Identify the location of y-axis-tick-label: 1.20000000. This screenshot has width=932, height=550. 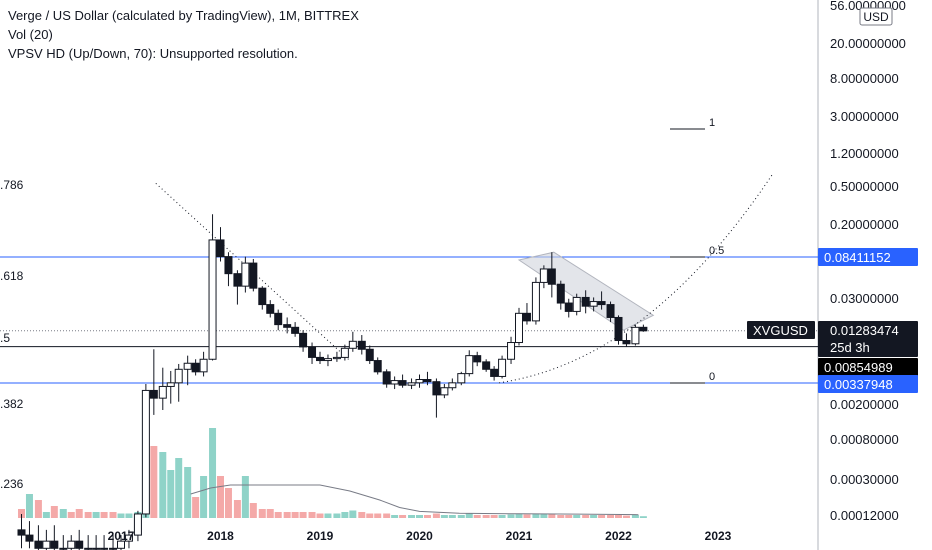
(864, 153).